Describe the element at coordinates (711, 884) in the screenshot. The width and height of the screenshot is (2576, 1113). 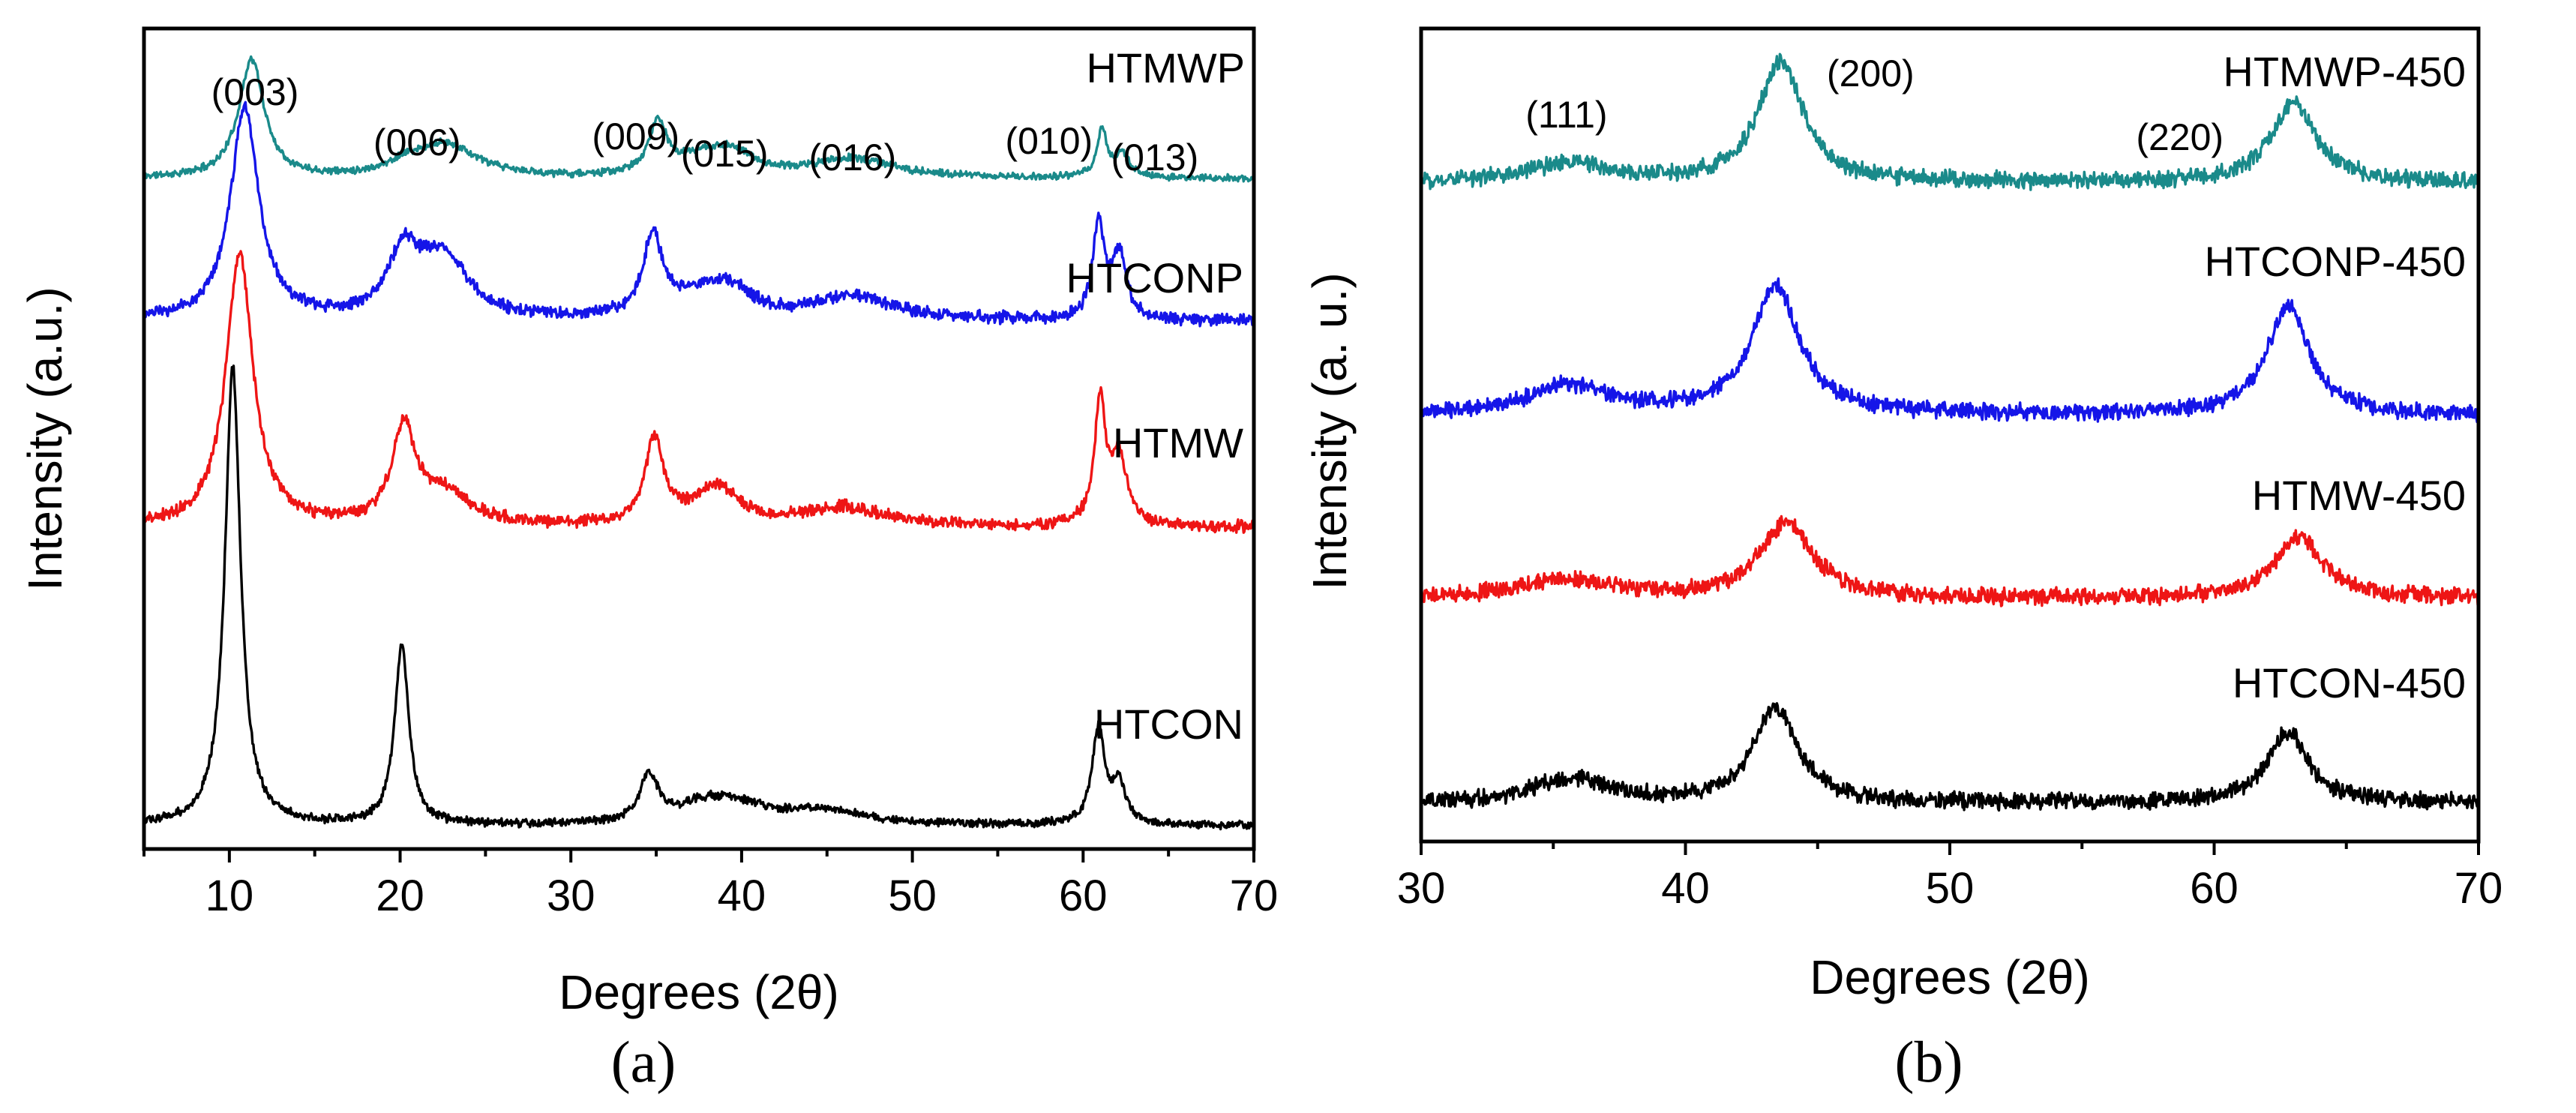
I see `panel-a-x-ticks: 10 20 30 40 50 60 70` at that location.